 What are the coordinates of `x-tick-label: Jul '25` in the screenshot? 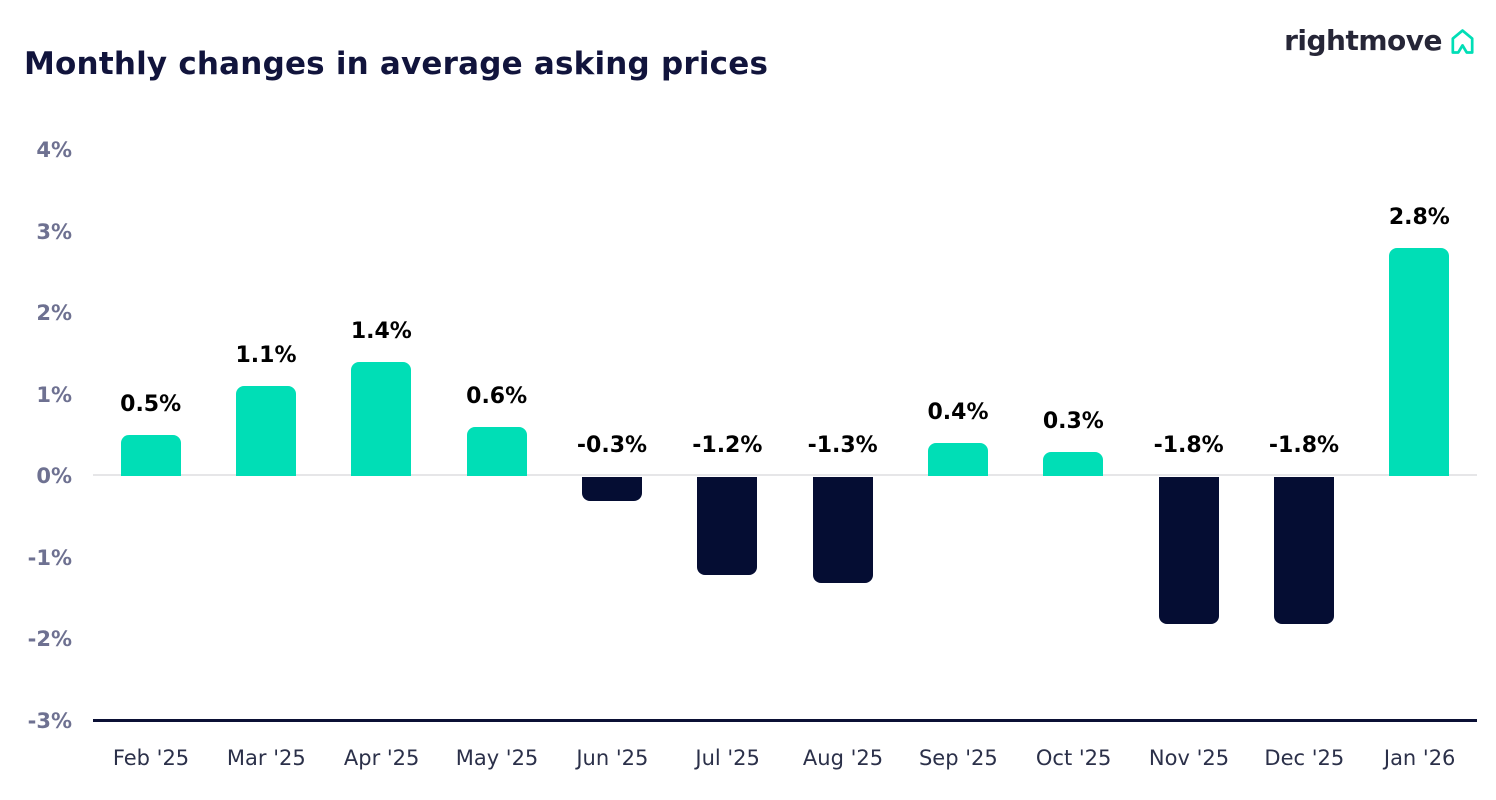 It's located at (727, 758).